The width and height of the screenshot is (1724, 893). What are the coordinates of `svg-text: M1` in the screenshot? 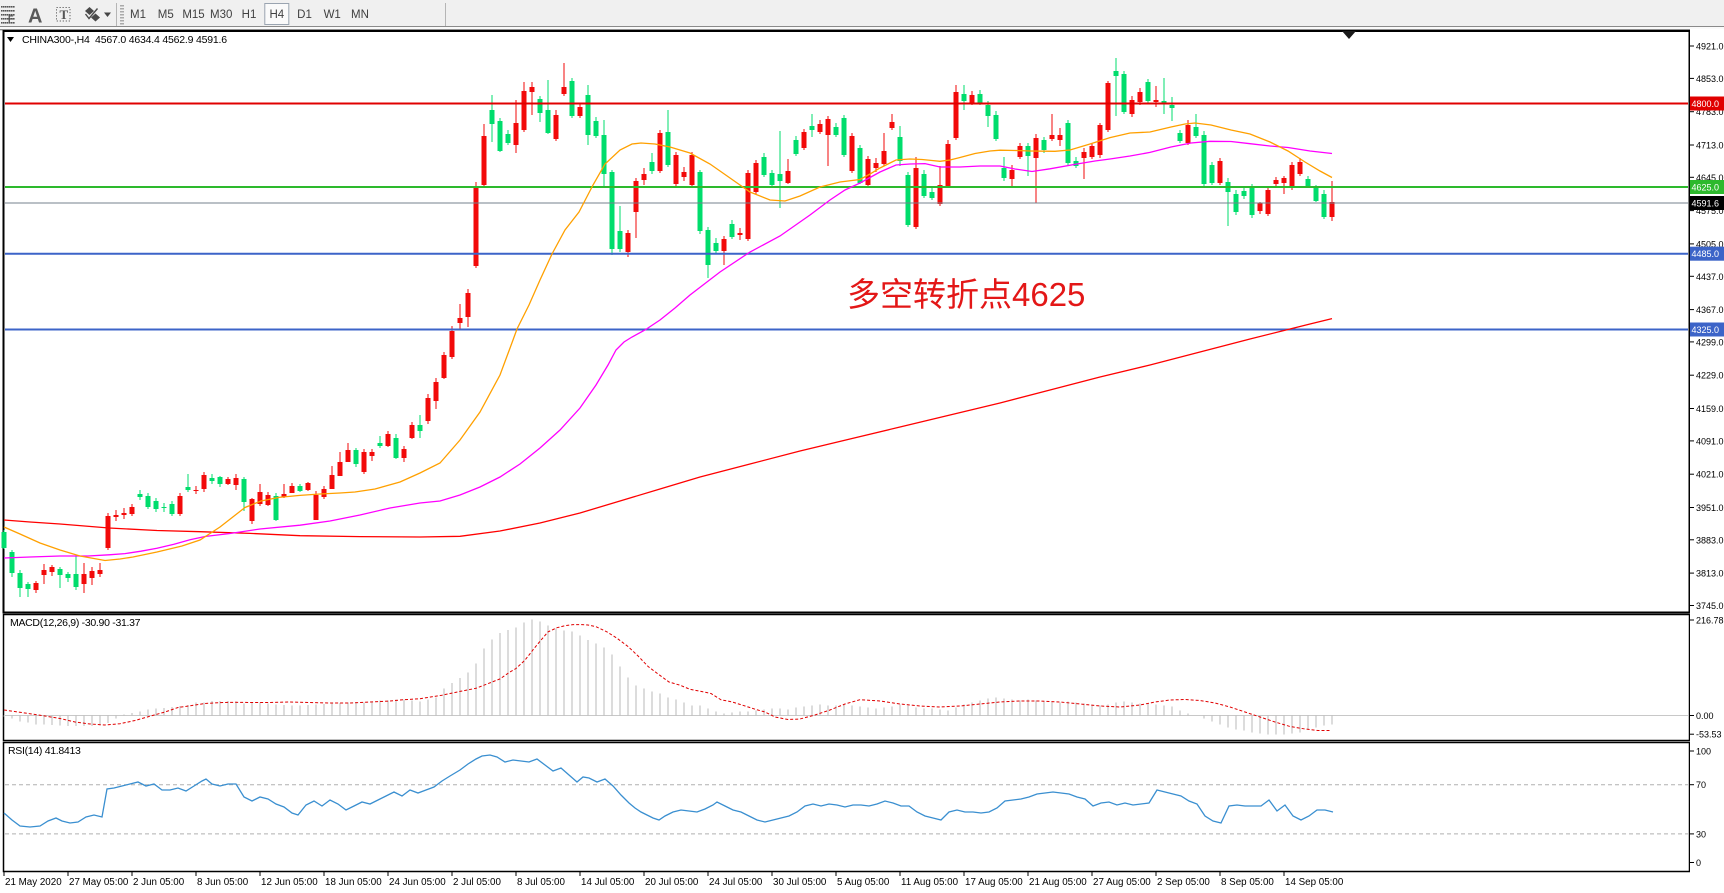 It's located at (138, 15).